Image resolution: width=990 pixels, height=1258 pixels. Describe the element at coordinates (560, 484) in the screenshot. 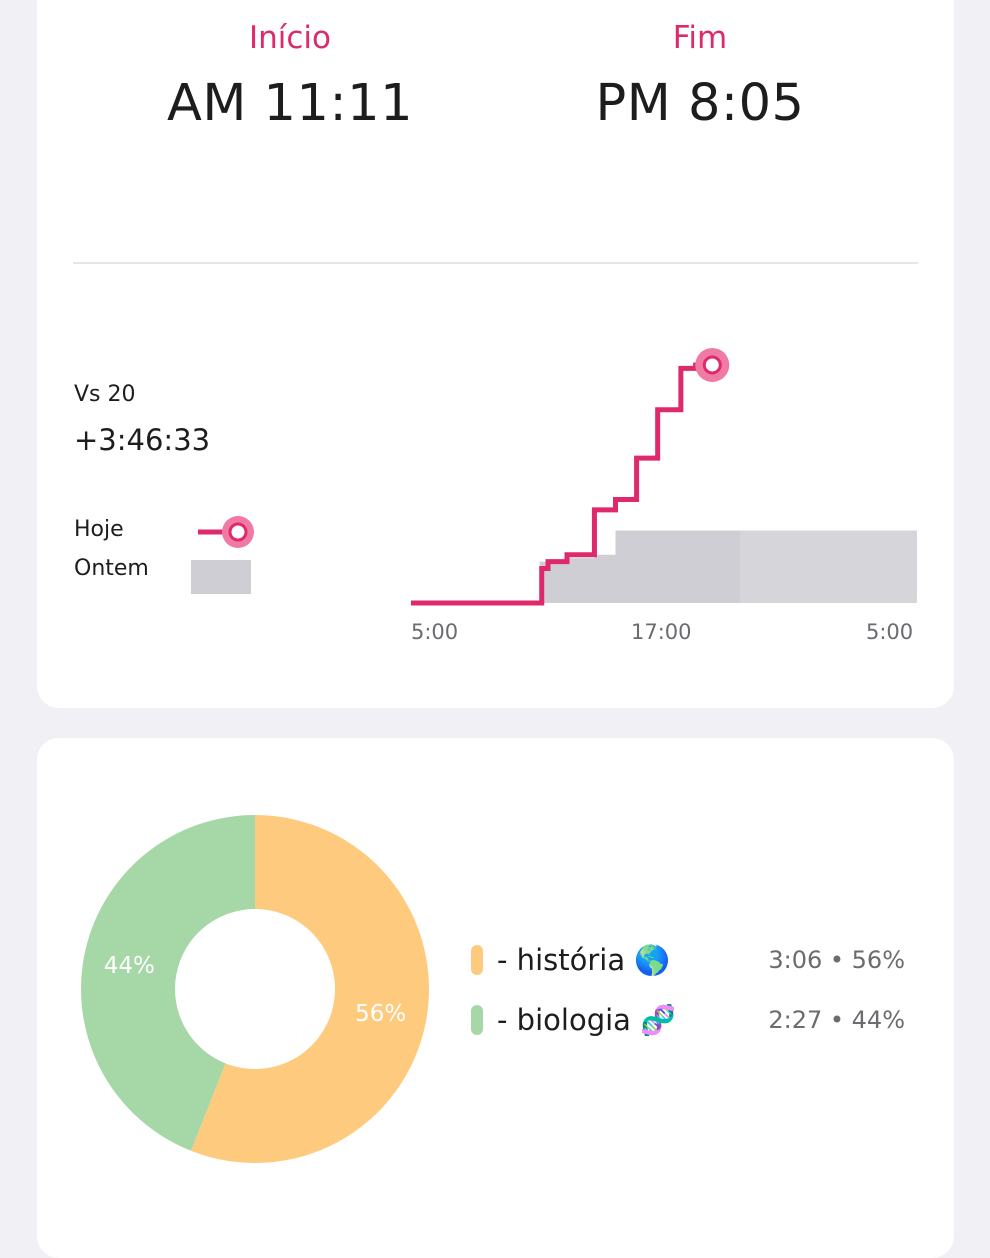

I see `series-hoje-line` at that location.